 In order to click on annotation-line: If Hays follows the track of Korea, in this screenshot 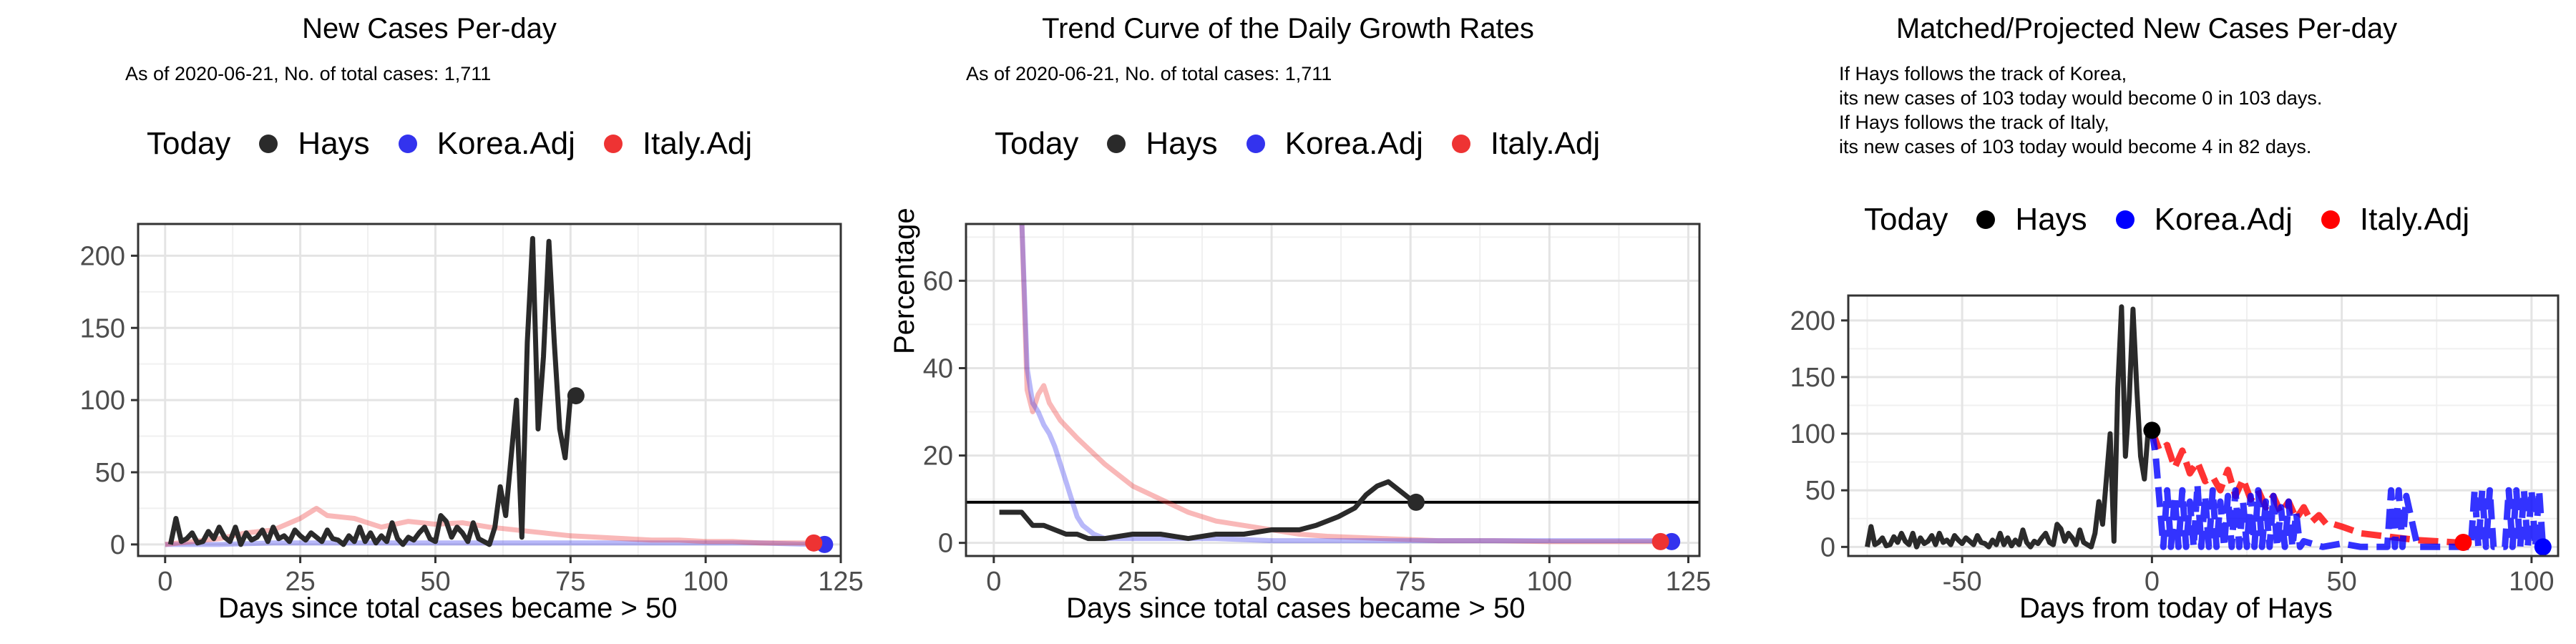, I will do `click(1983, 73)`.